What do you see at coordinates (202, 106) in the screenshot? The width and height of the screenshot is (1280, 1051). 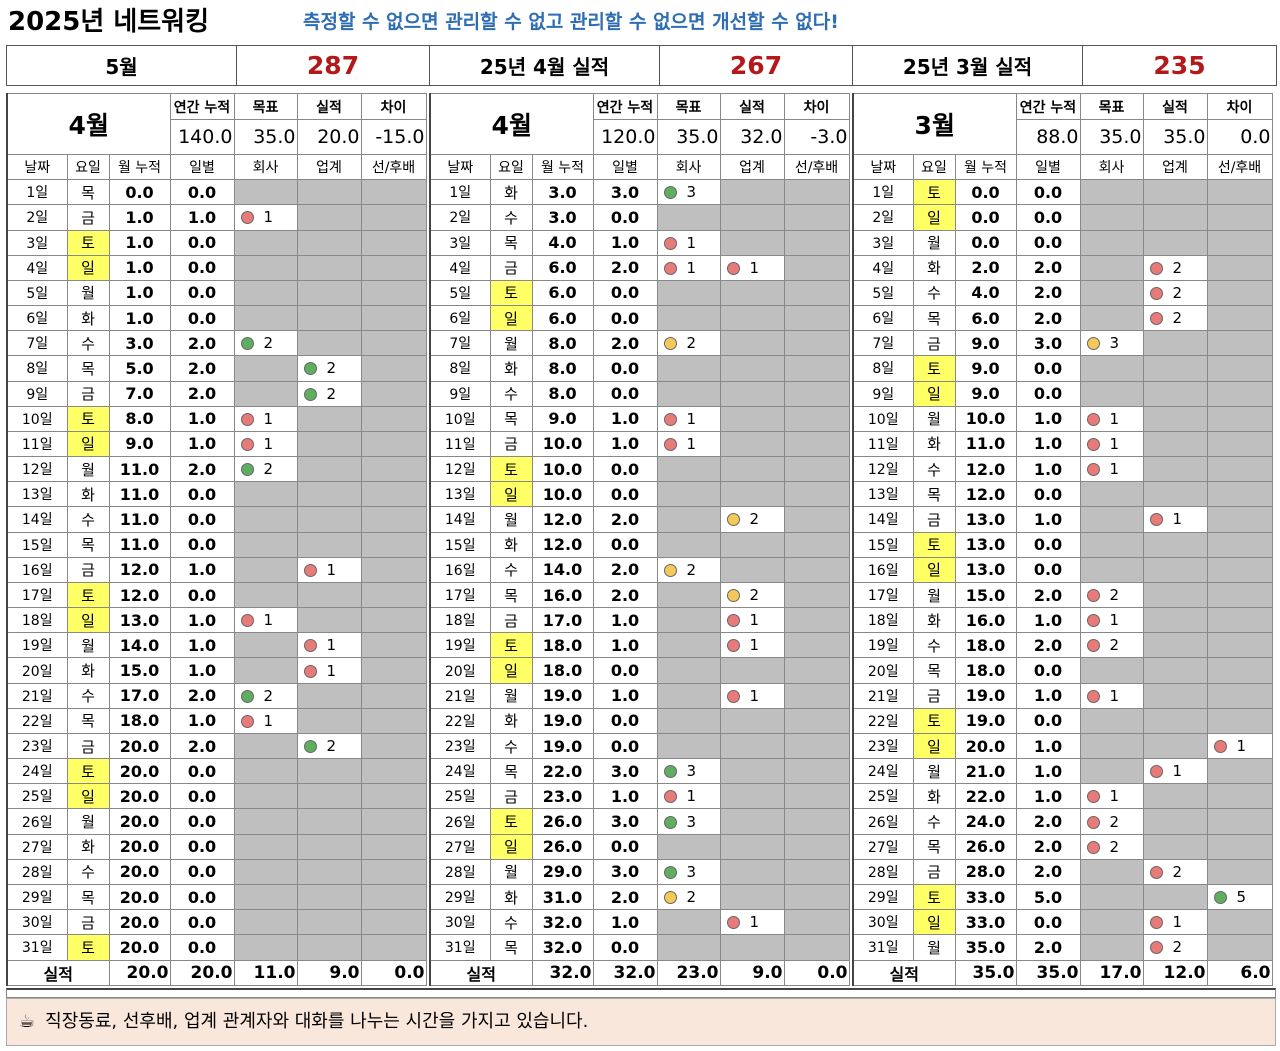 I see `header-label: 연간 누적` at bounding box center [202, 106].